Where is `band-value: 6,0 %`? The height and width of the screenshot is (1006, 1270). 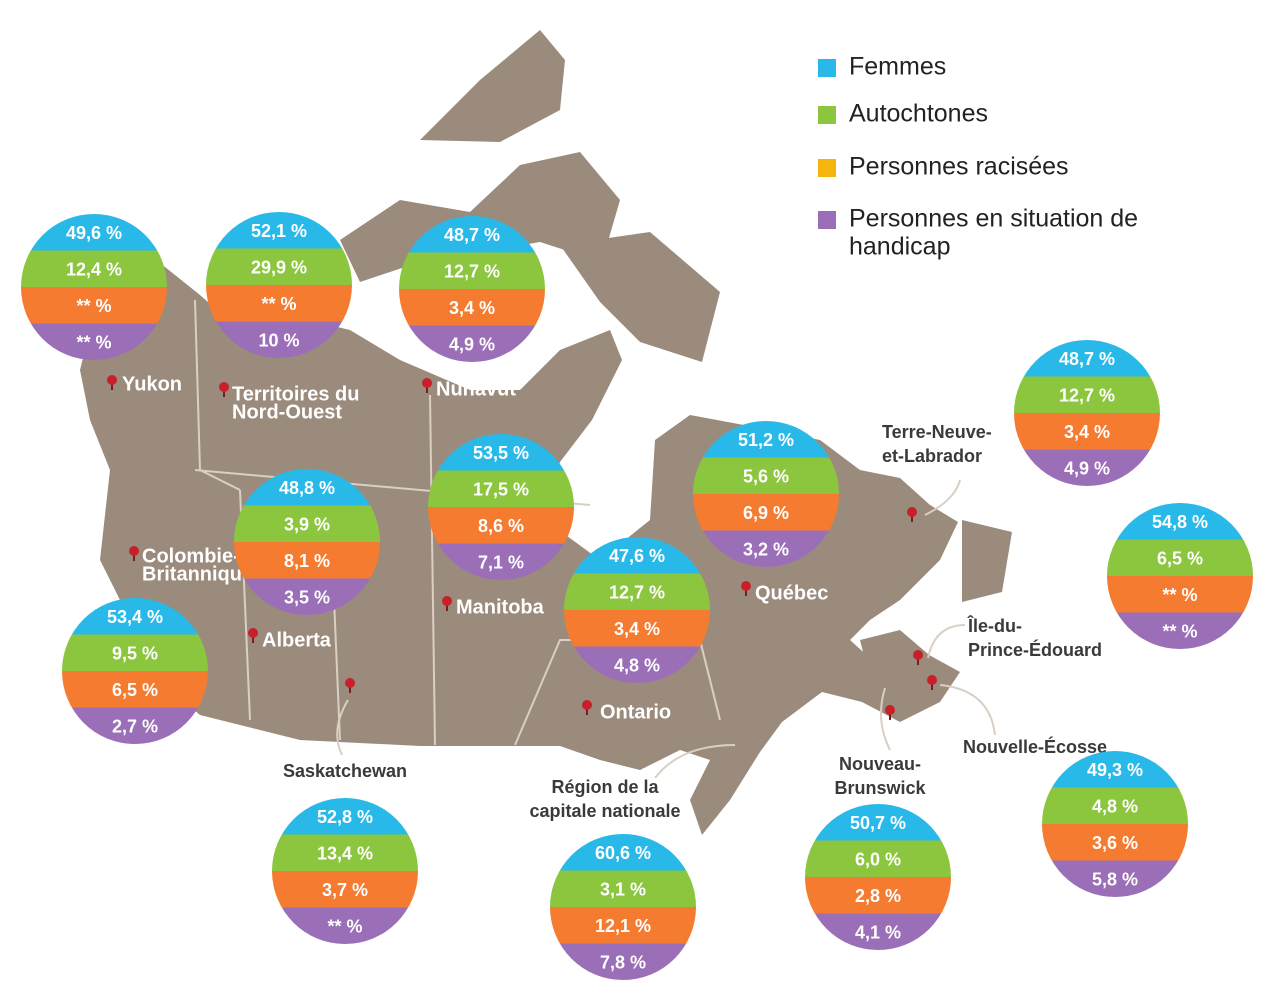 band-value: 6,0 % is located at coordinates (878, 860).